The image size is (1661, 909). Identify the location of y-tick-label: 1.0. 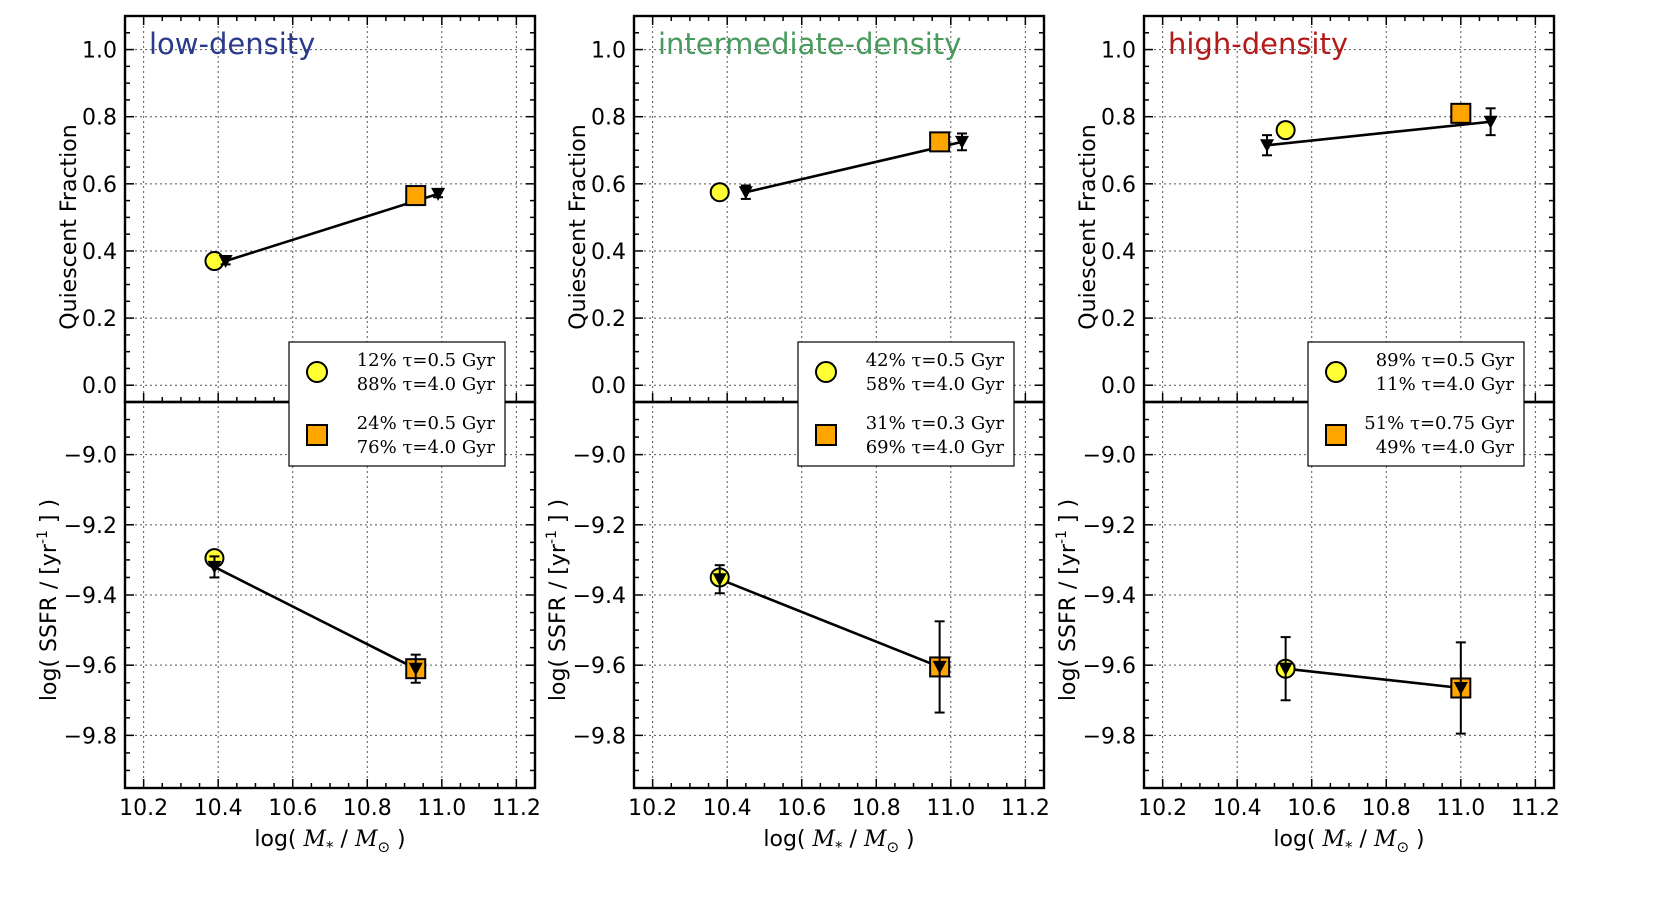
(608, 51).